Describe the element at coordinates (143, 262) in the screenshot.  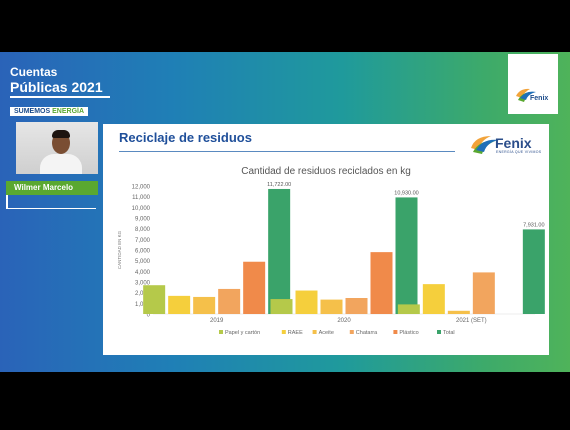
I see `y-tick-label: 5,000` at that location.